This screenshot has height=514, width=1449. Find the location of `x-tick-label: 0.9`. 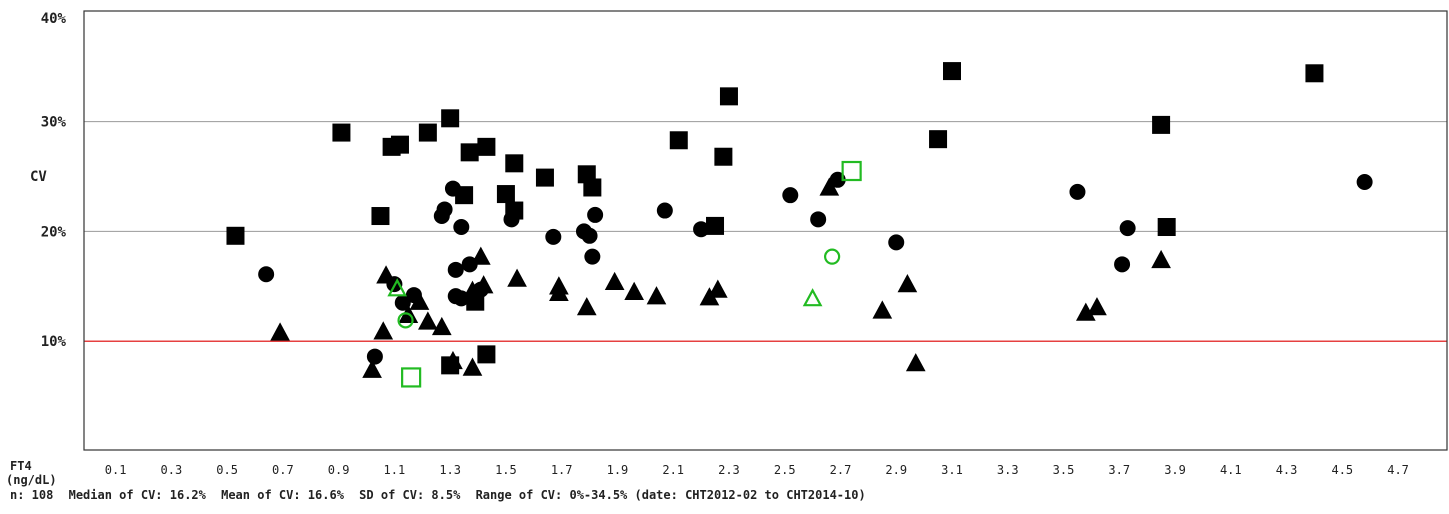

x-tick-label: 0.9 is located at coordinates (339, 470).